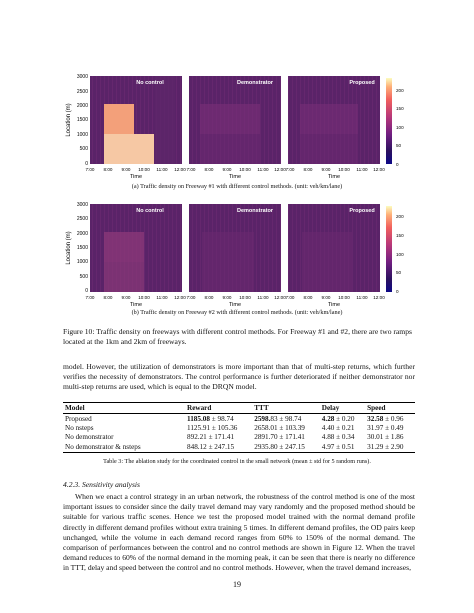 The width and height of the screenshot is (474, 613). I want to click on cell-model: No nsteps, so click(79, 428).